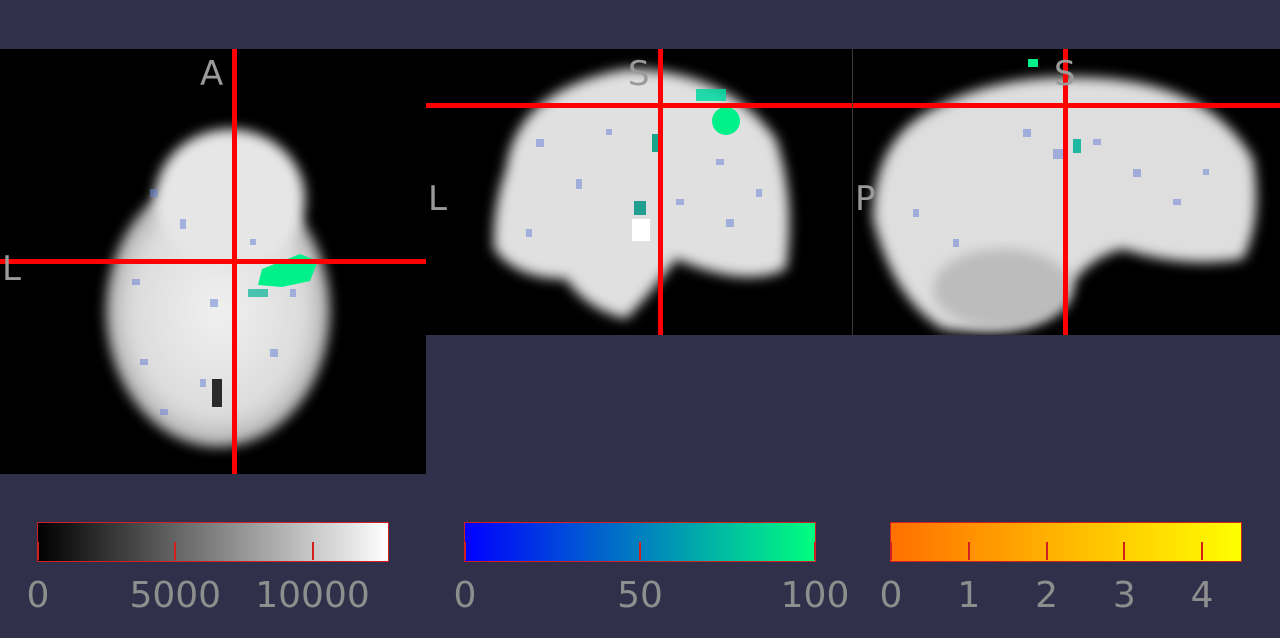 This screenshot has width=1280, height=638. I want to click on coronal-slice-image, so click(641, 194).